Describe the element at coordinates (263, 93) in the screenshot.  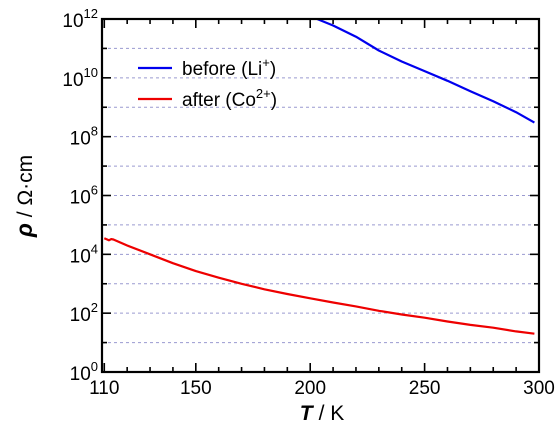
I see `legend-after-sup: 2+` at that location.